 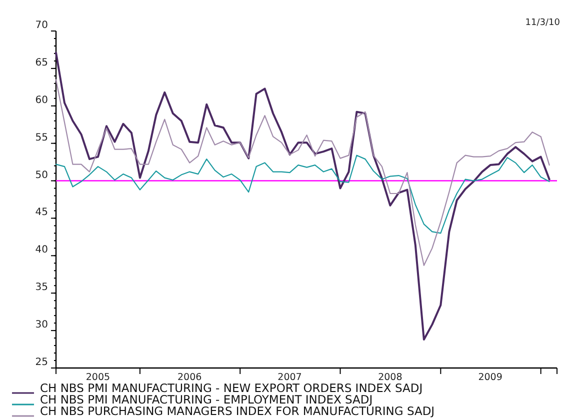 What do you see at coordinates (542, 23) in the screenshot?
I see `text: 11/3/10` at bounding box center [542, 23].